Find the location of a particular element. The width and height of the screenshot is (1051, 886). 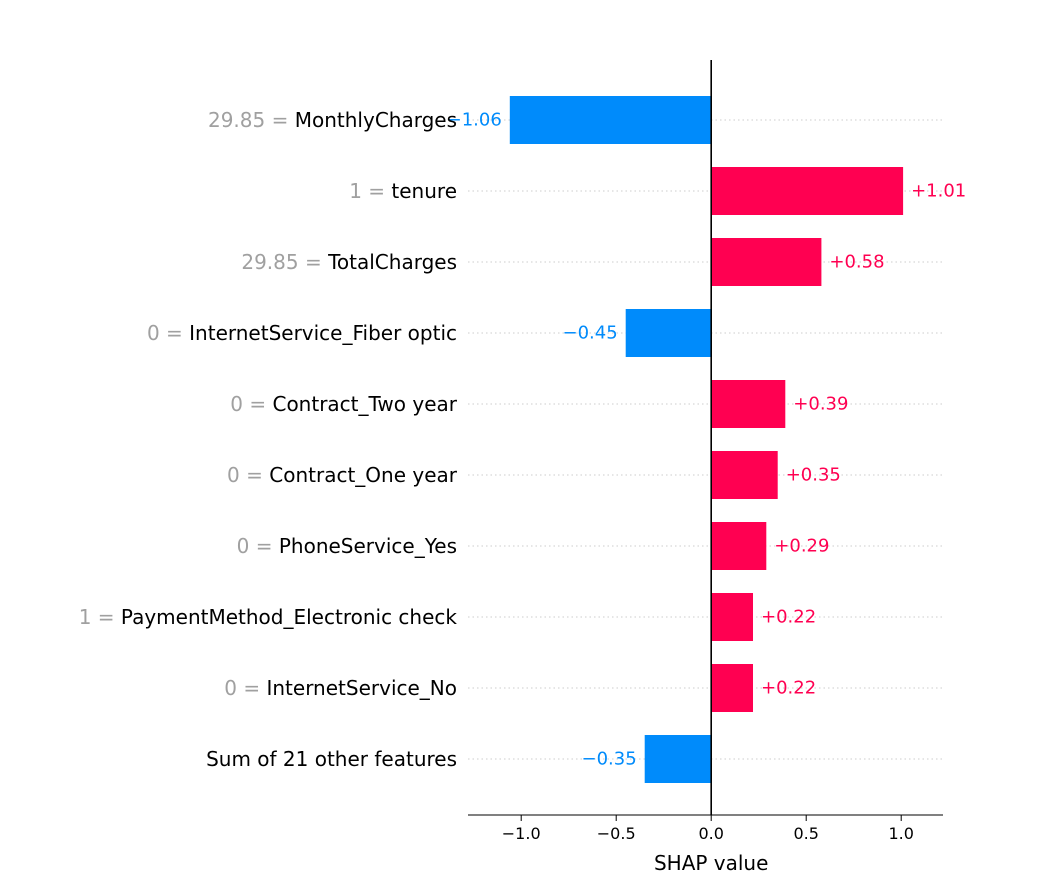

feature-label: 0 = InternetService_Fiber optic is located at coordinates (302, 333).